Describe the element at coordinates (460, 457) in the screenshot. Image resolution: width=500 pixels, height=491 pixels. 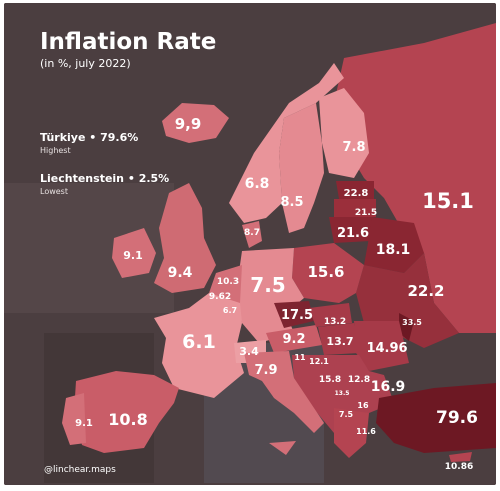
I see `cyprus-region` at that location.